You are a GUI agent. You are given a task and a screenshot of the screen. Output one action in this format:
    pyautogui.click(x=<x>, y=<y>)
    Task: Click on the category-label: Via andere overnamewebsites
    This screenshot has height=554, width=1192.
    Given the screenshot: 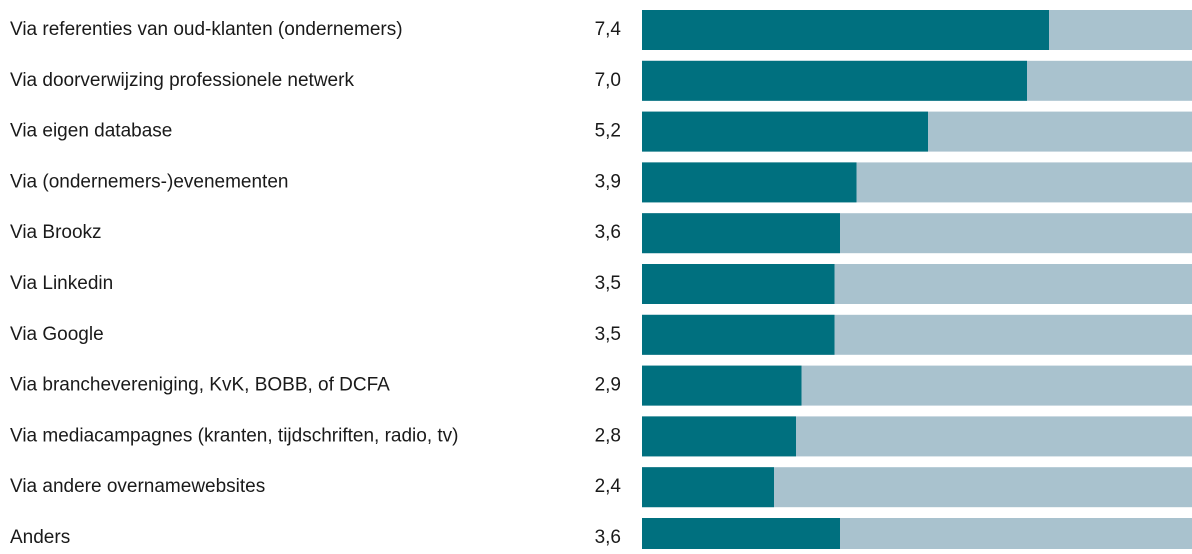 What is the action you would take?
    pyautogui.click(x=137, y=486)
    